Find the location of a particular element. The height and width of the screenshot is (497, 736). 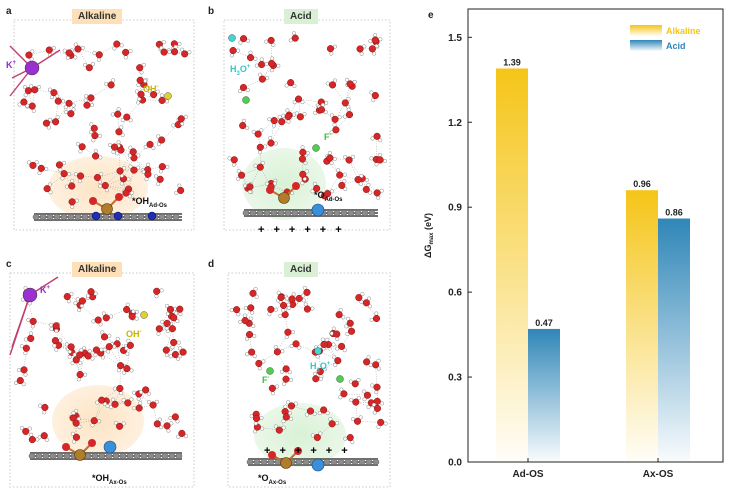

bar-acid-ax-os is located at coordinates (674, 340).